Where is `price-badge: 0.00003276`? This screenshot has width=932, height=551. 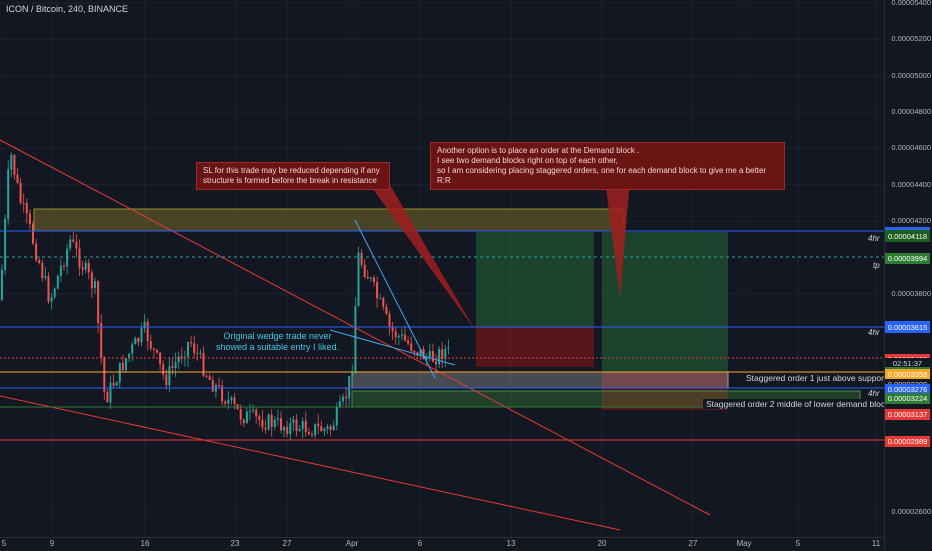
price-badge: 0.00003276 is located at coordinates (907, 389).